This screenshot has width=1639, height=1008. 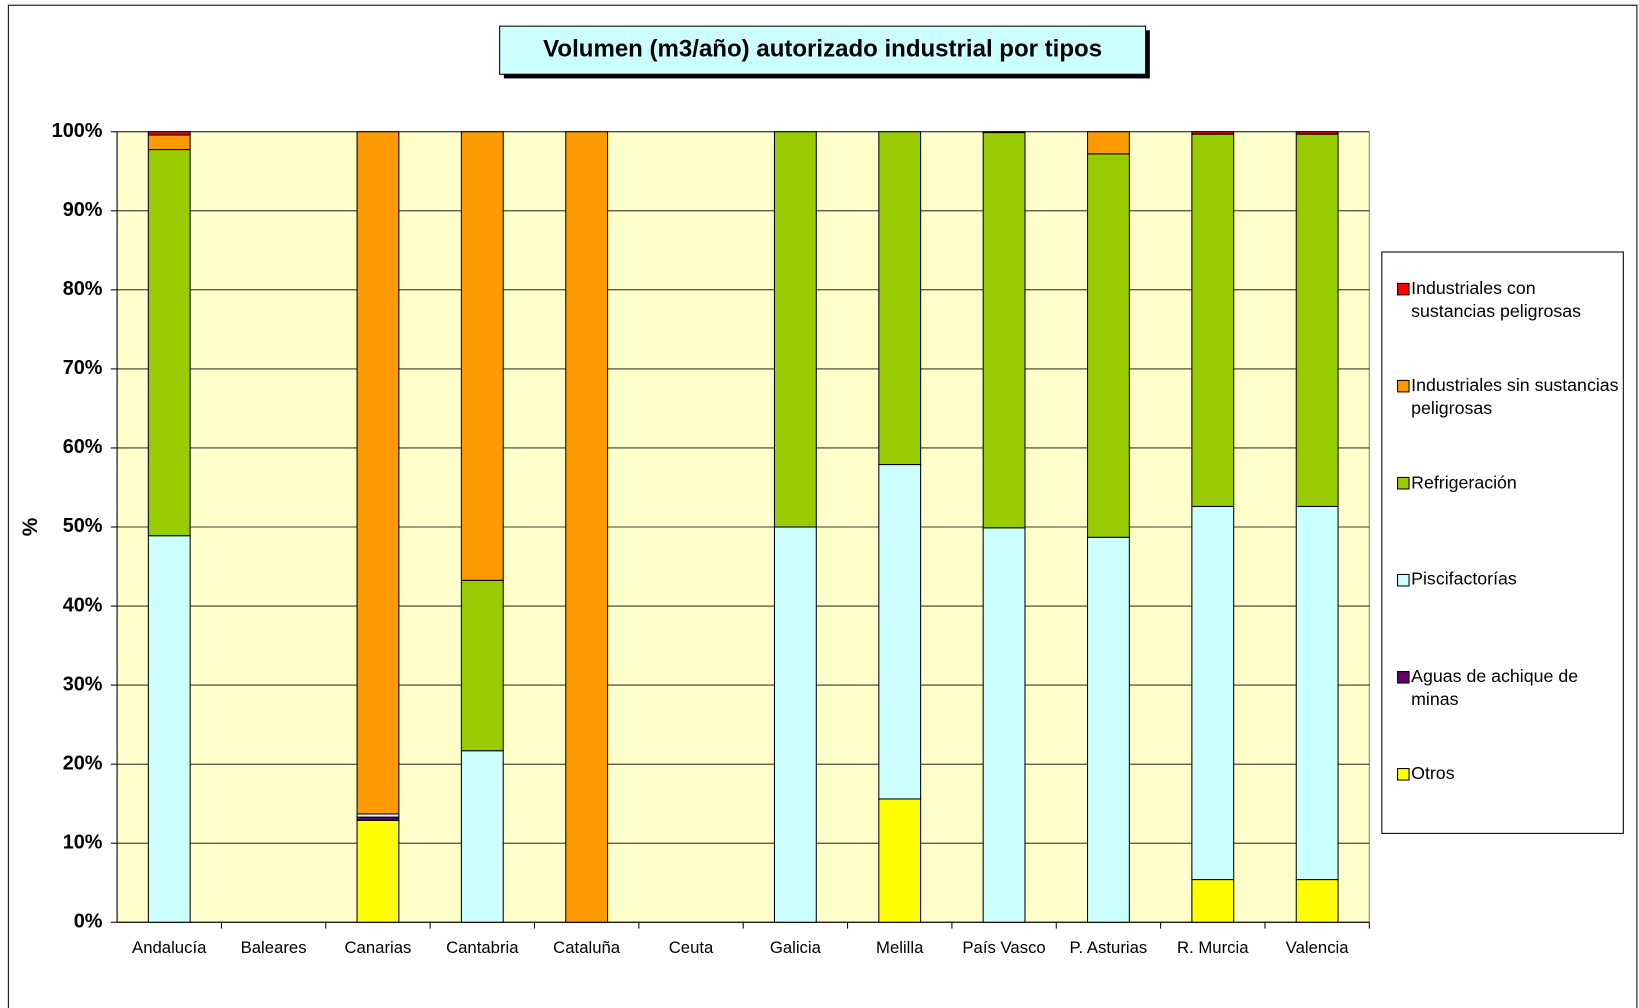 I want to click on y-tick-label: 0%, so click(x=88, y=922).